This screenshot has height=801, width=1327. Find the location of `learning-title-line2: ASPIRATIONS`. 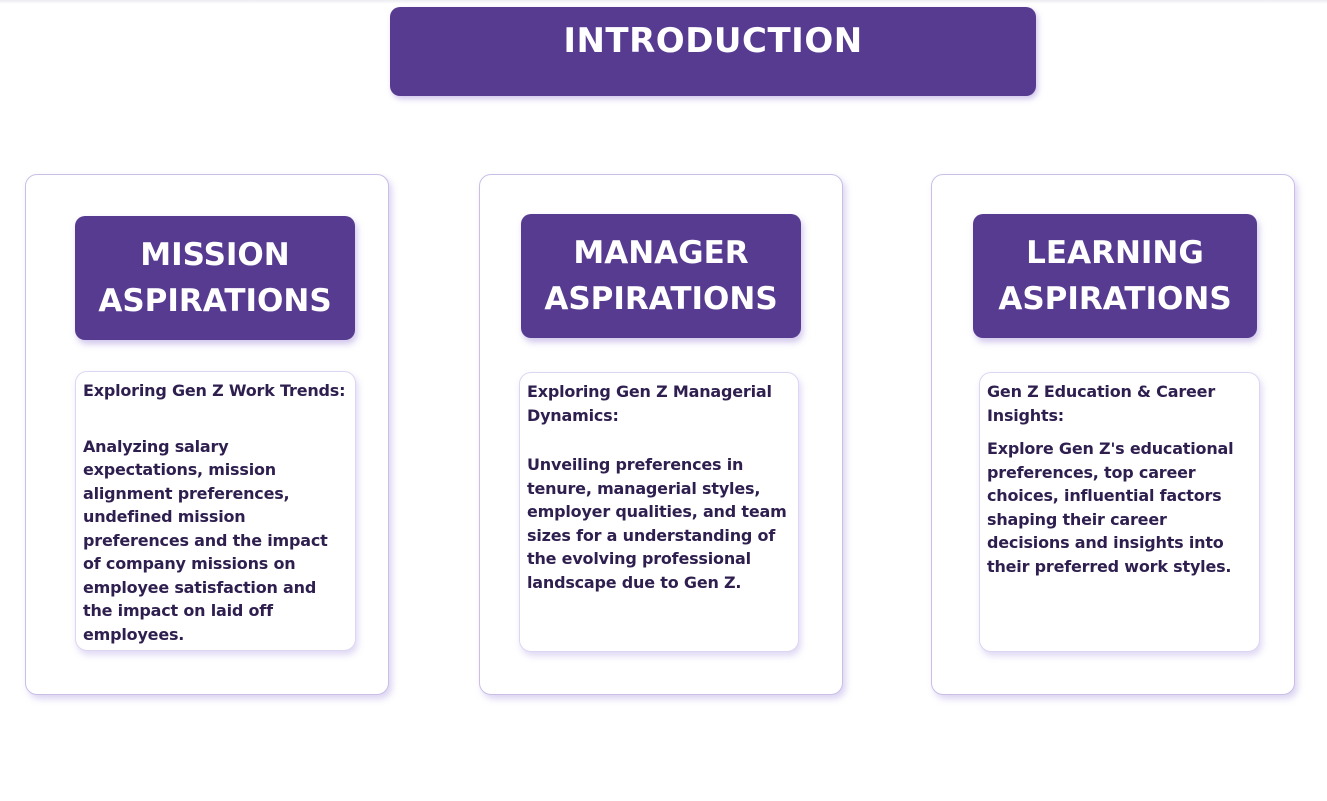

learning-title-line2: ASPIRATIONS is located at coordinates (1115, 299).